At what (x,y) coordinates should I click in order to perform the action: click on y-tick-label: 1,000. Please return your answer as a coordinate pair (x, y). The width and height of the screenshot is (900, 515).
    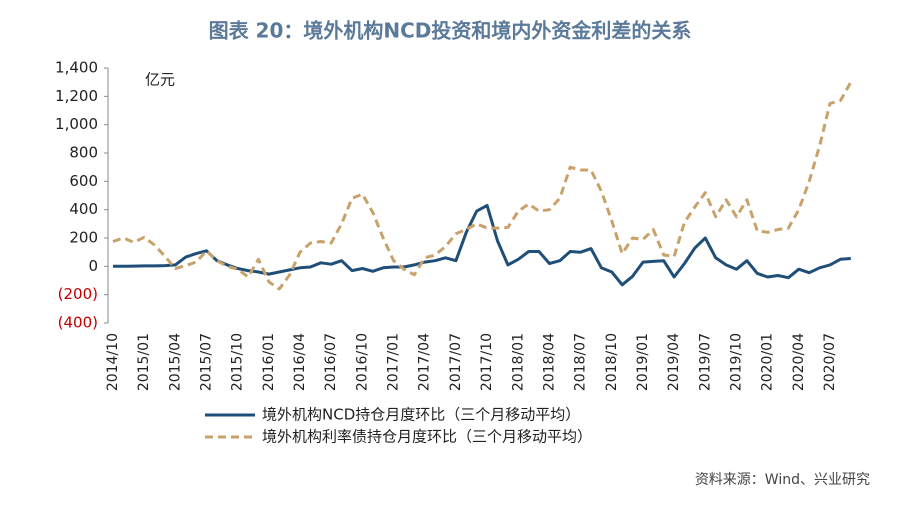
    Looking at the image, I should click on (76, 124).